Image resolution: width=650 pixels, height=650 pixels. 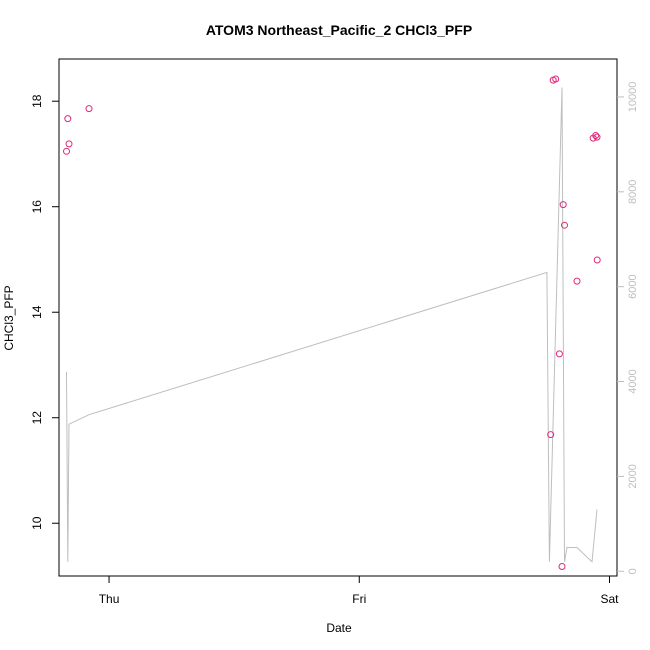 I want to click on y2-tick-label: 6000, so click(x=633, y=286).